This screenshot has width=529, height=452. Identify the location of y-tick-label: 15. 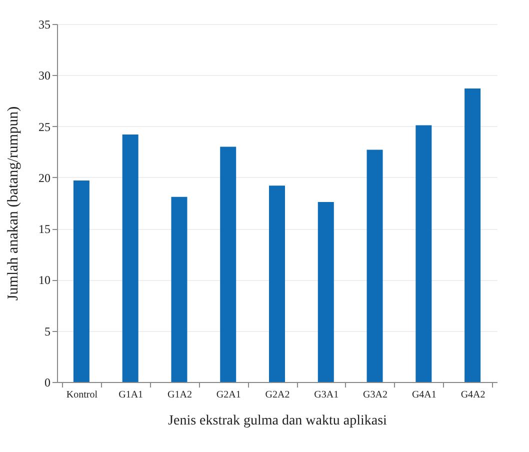
(44, 229).